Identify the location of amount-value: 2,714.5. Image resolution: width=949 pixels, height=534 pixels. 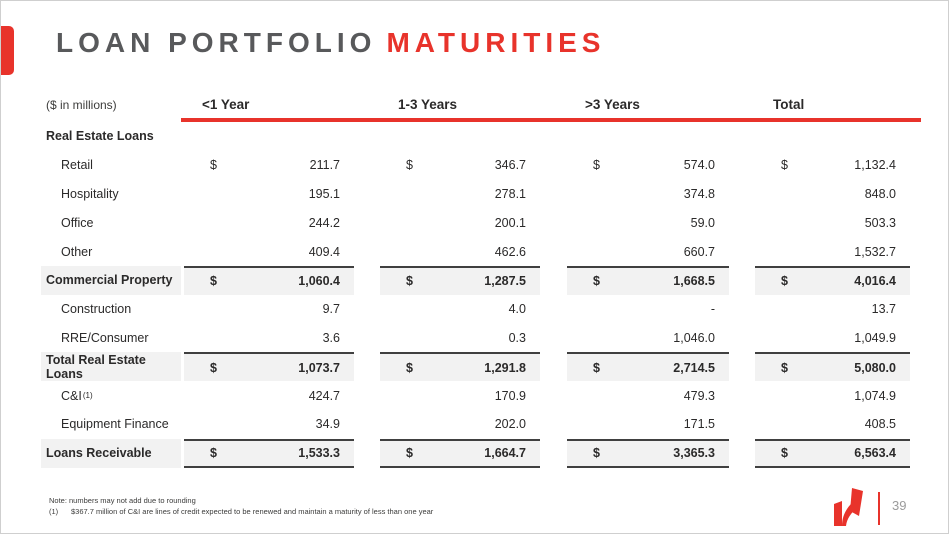
(694, 367).